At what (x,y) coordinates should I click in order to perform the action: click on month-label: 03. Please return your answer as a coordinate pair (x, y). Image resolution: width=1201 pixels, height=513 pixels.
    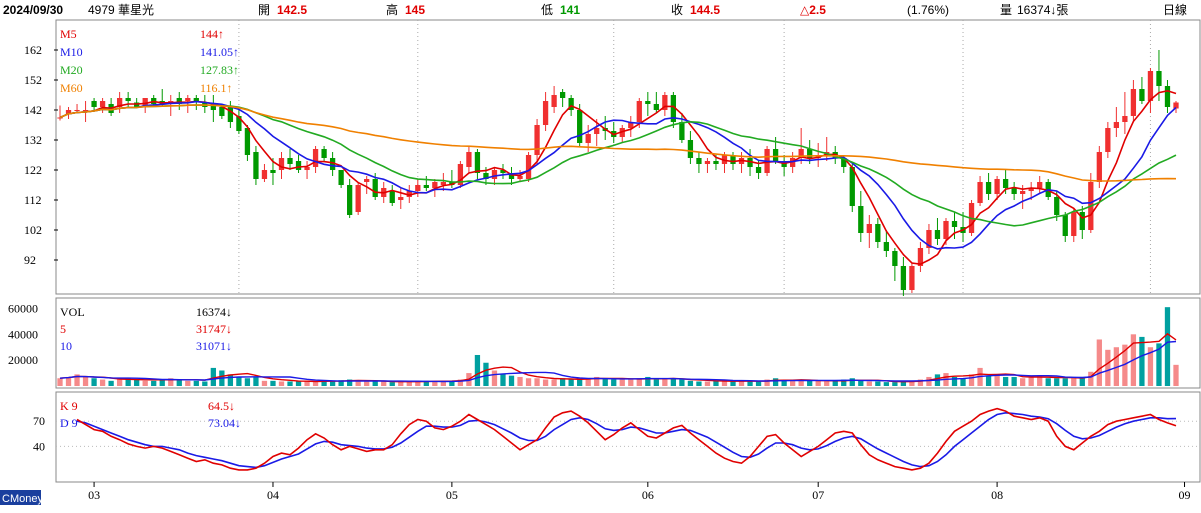
    Looking at the image, I should click on (94, 495).